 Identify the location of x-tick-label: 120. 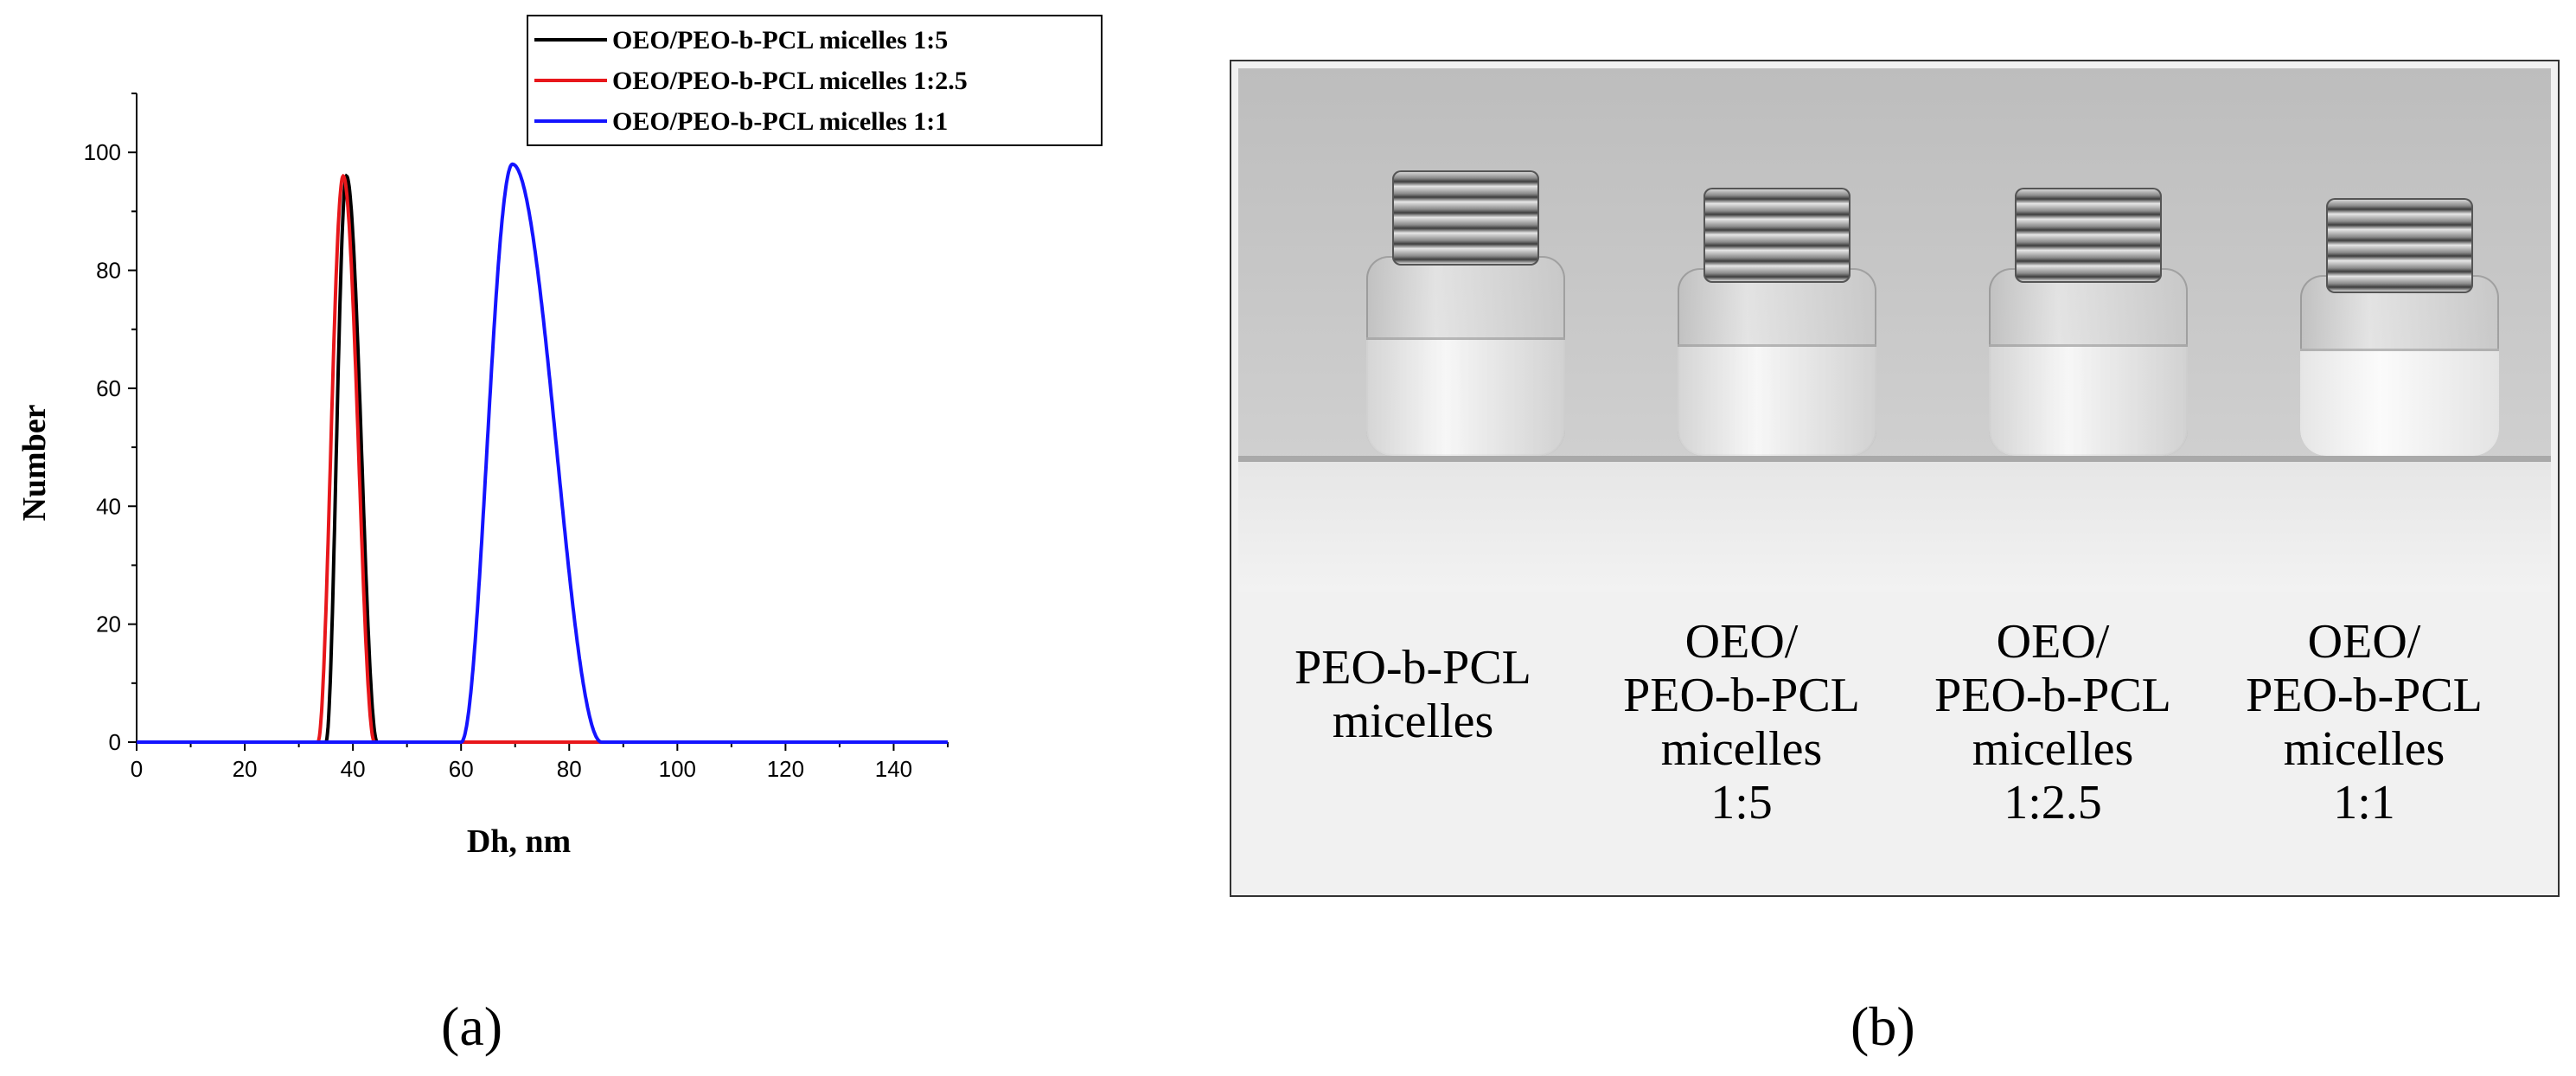
(785, 769).